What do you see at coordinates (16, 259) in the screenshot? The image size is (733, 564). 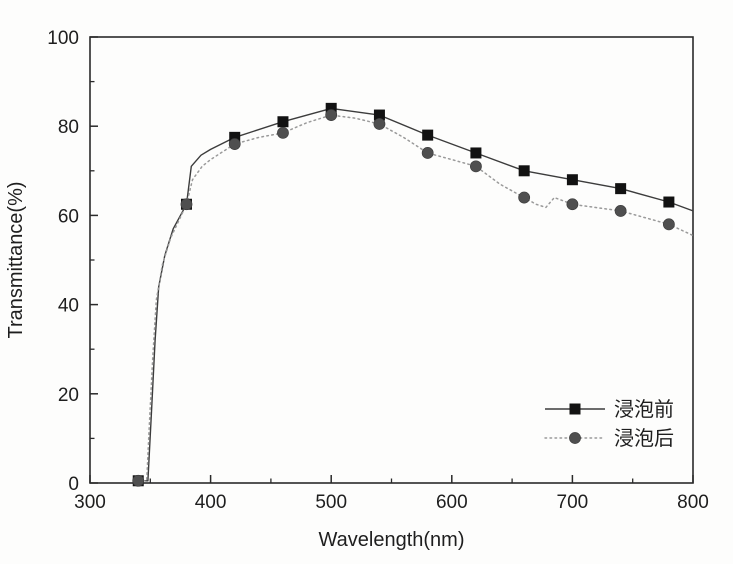 I see `y-axis-title: Transmittance(%)` at bounding box center [16, 259].